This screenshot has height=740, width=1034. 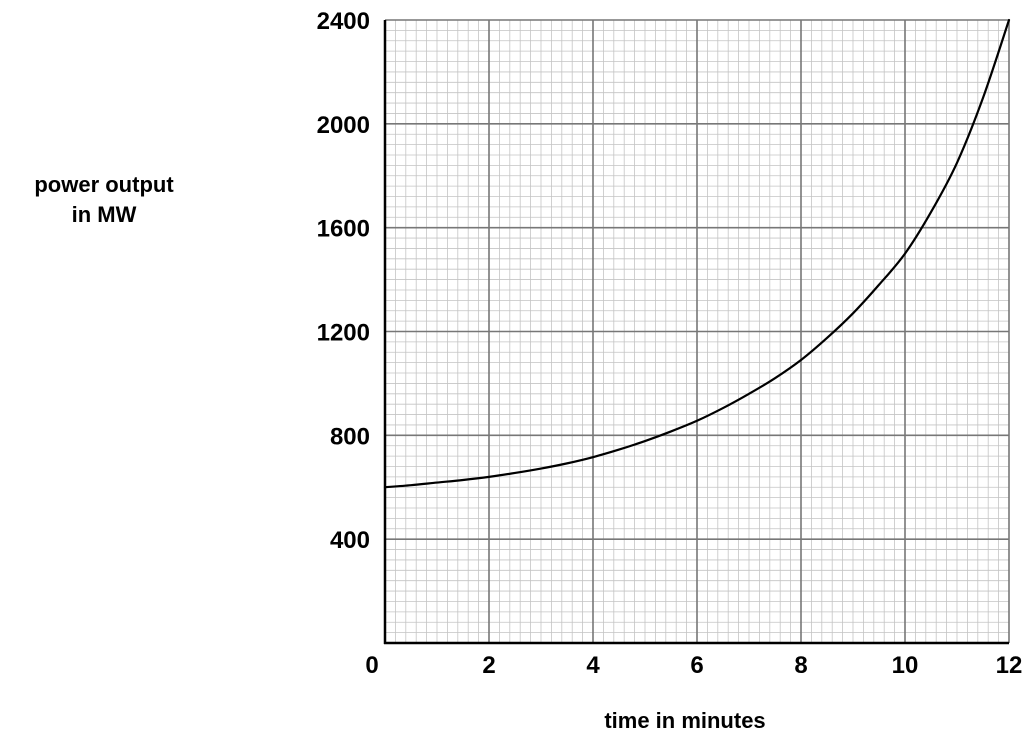 What do you see at coordinates (343, 333) in the screenshot?
I see `y-tick-label: 1200` at bounding box center [343, 333].